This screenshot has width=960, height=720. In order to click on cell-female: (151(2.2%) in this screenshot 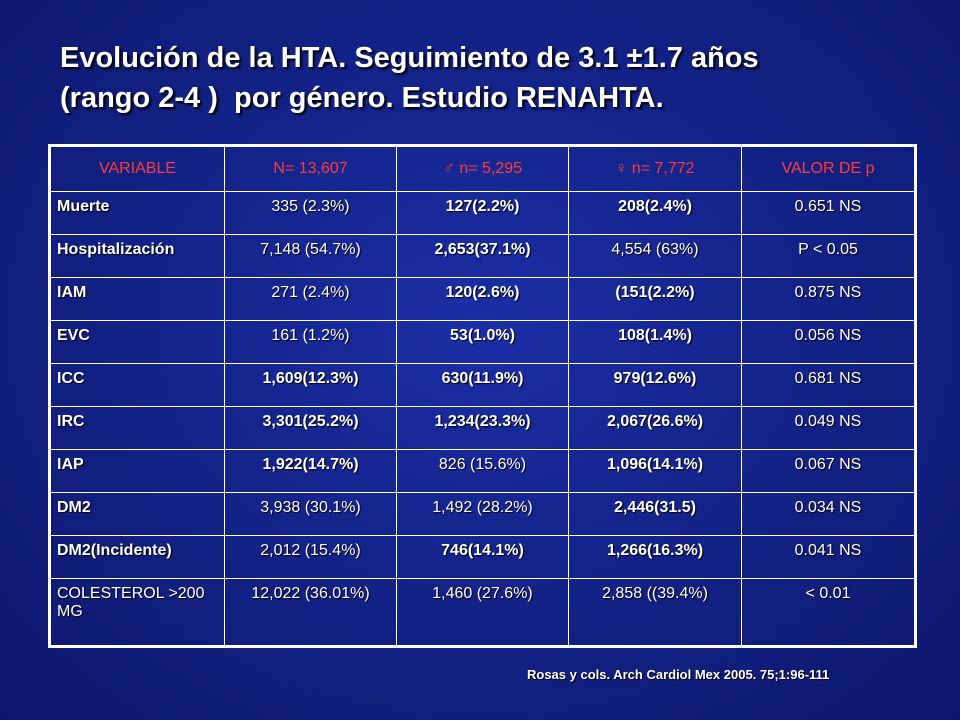, I will do `click(655, 299)`.